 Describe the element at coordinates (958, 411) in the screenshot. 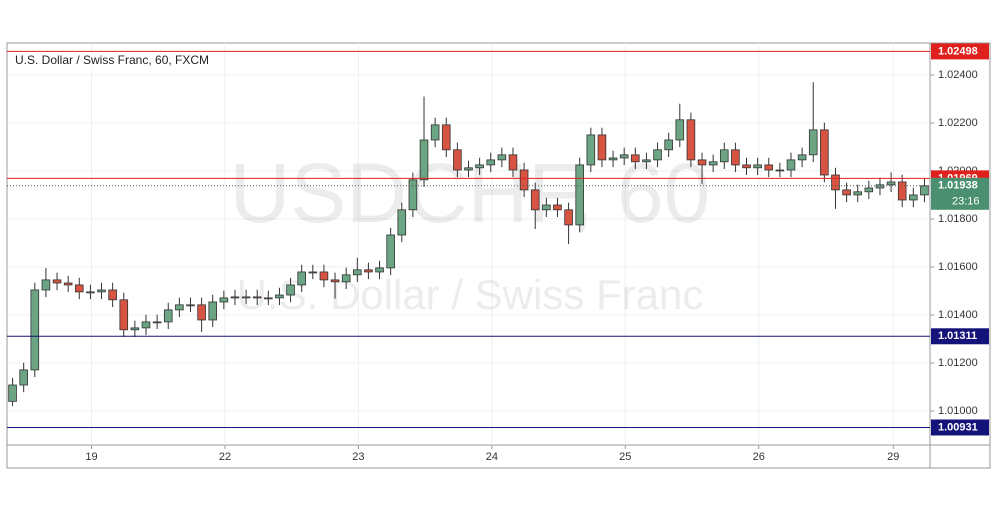

I see `y-tick-label: 1.01000` at that location.